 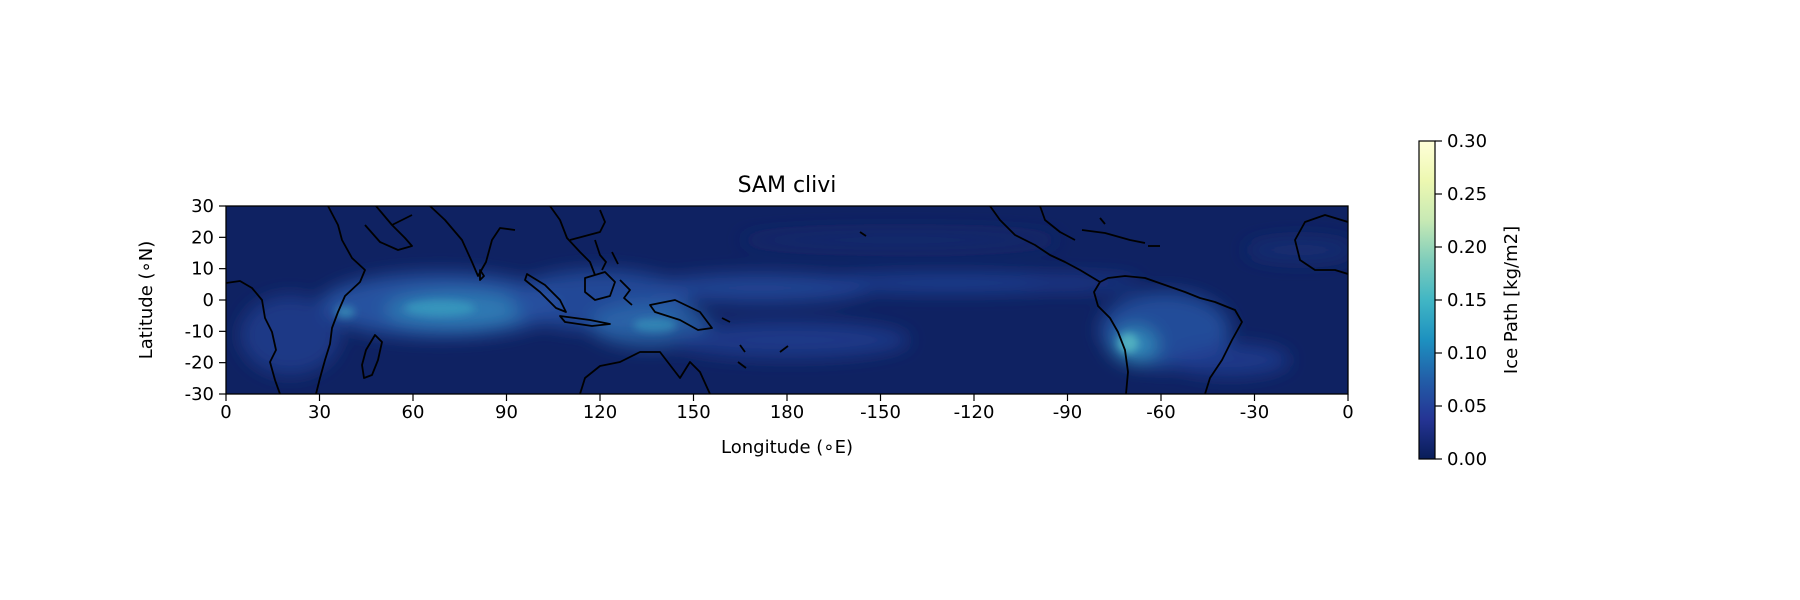 I want to click on y-axis-ticks: 30 20 10 0 -10 -20 -30, so click(x=205, y=300).